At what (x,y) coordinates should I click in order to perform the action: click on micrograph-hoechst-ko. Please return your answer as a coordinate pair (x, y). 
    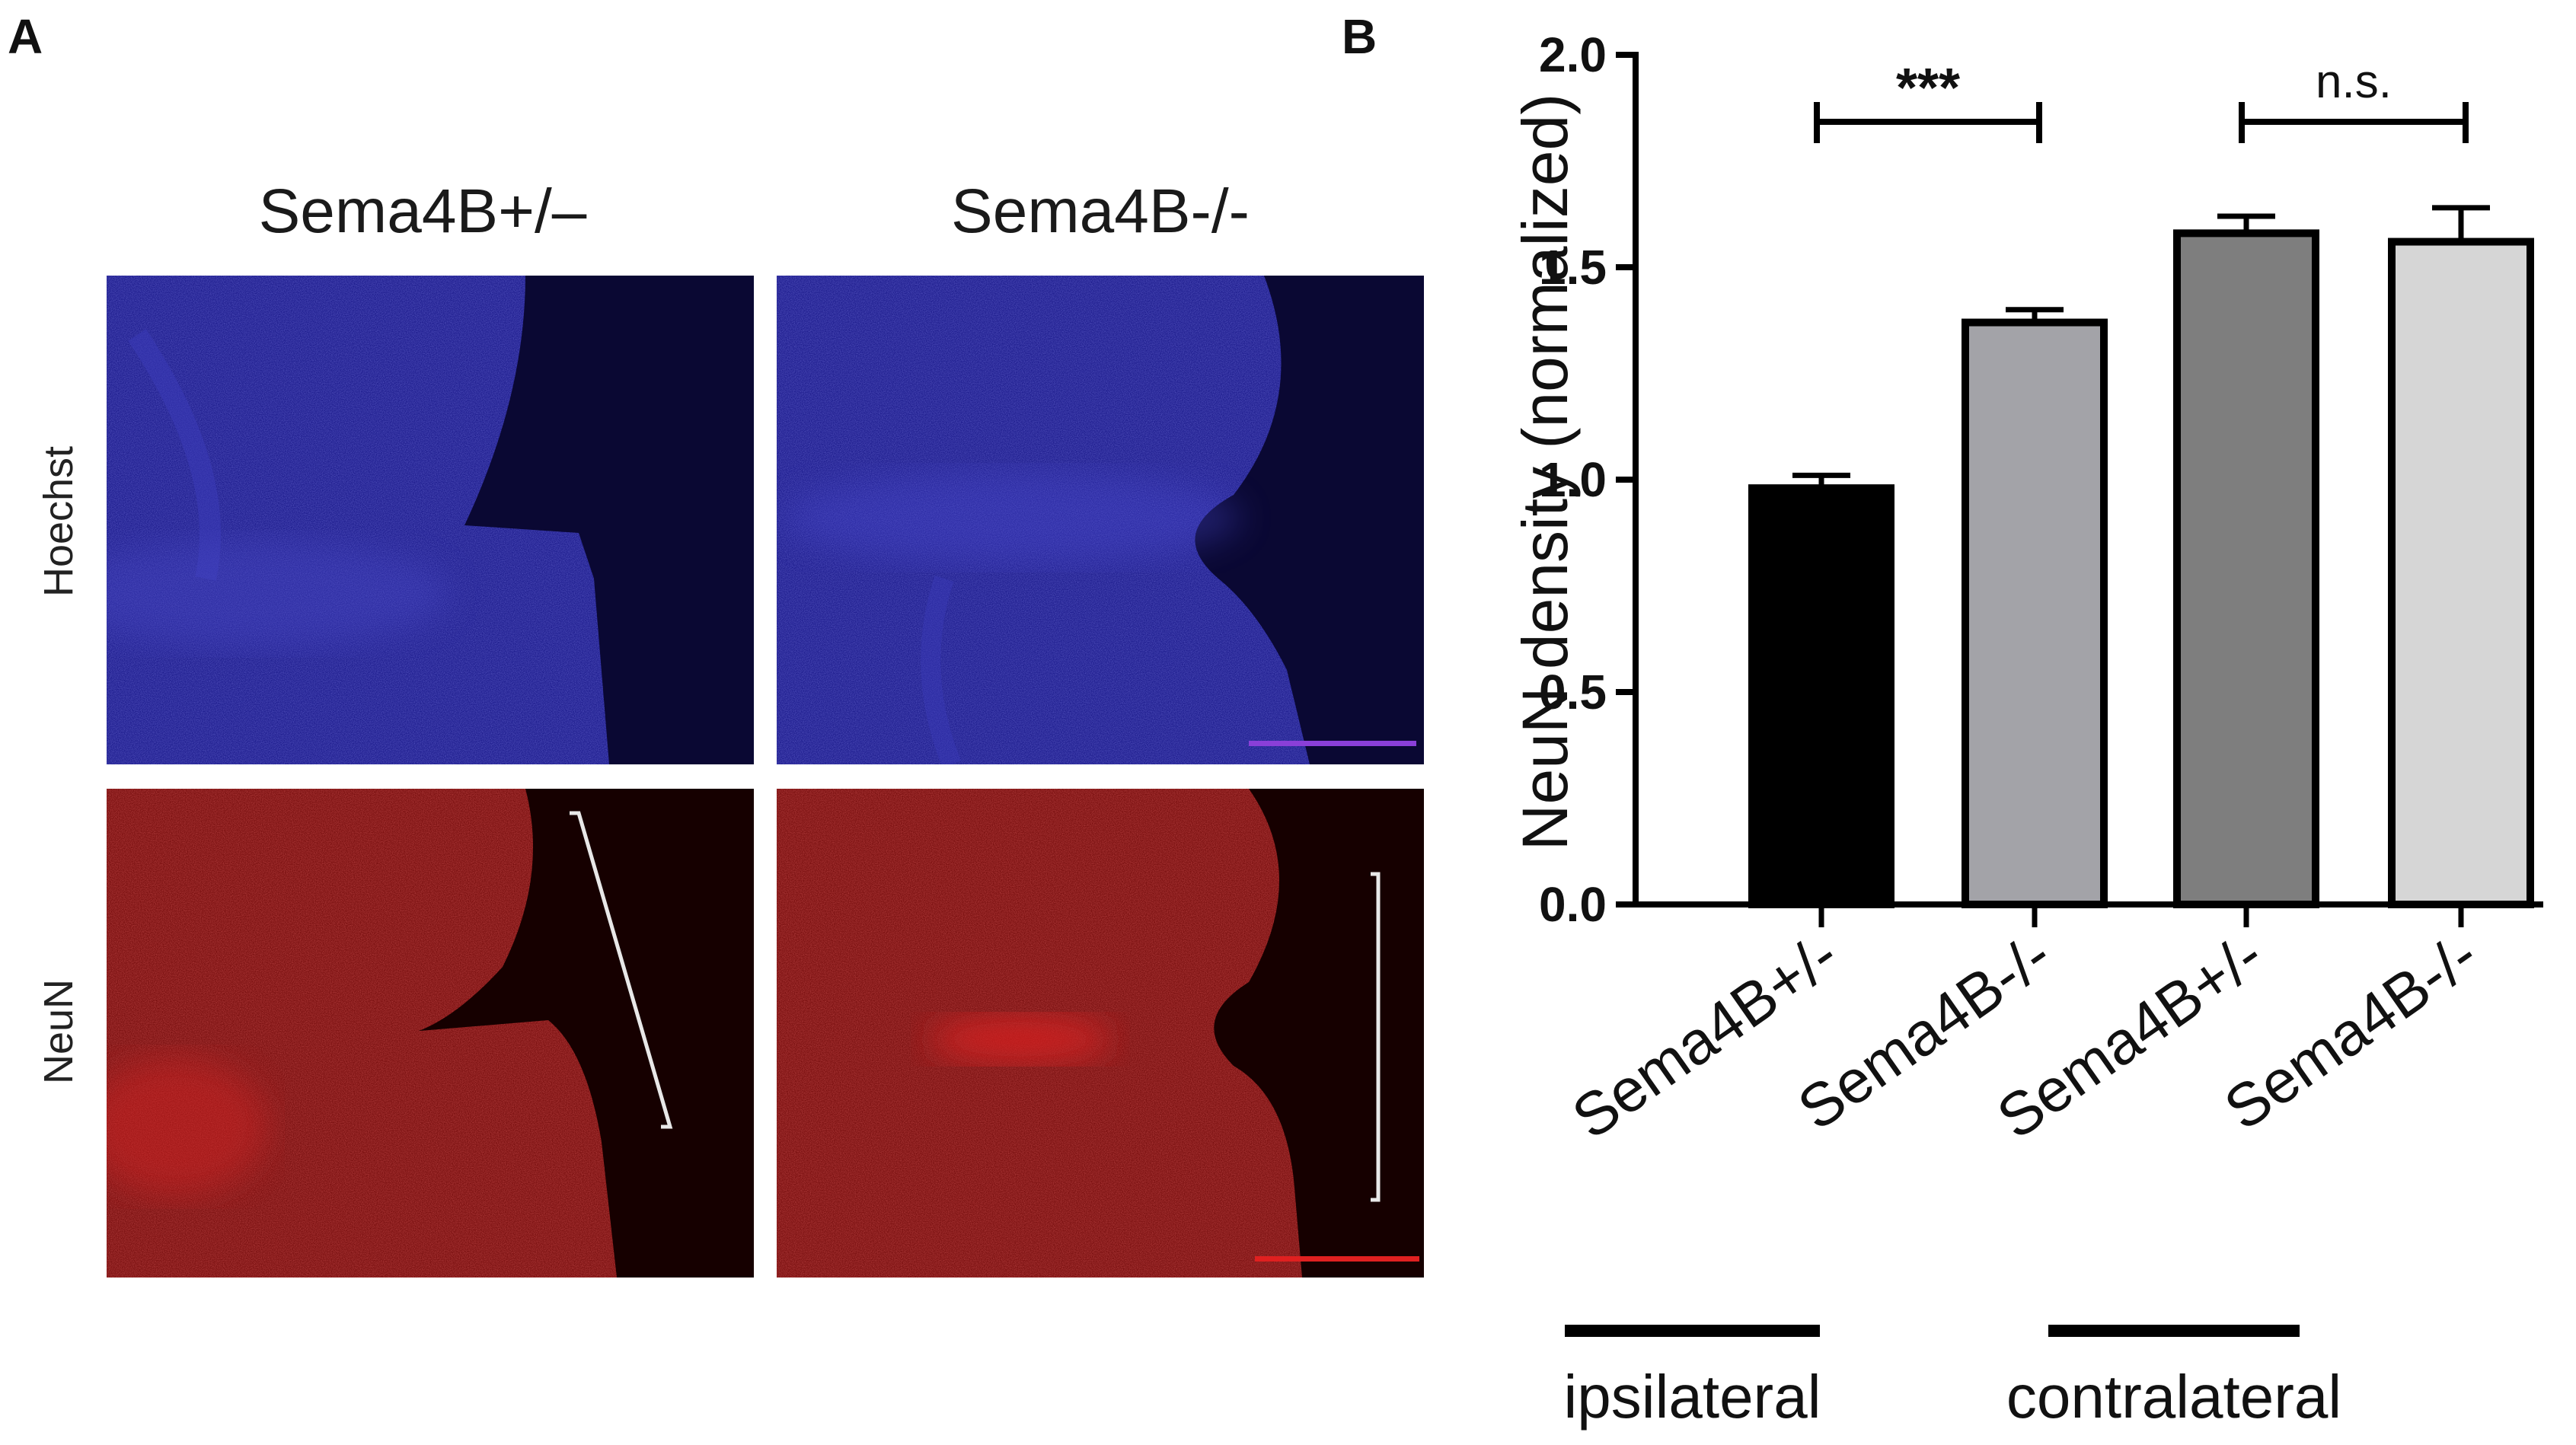
    Looking at the image, I should click on (1100, 520).